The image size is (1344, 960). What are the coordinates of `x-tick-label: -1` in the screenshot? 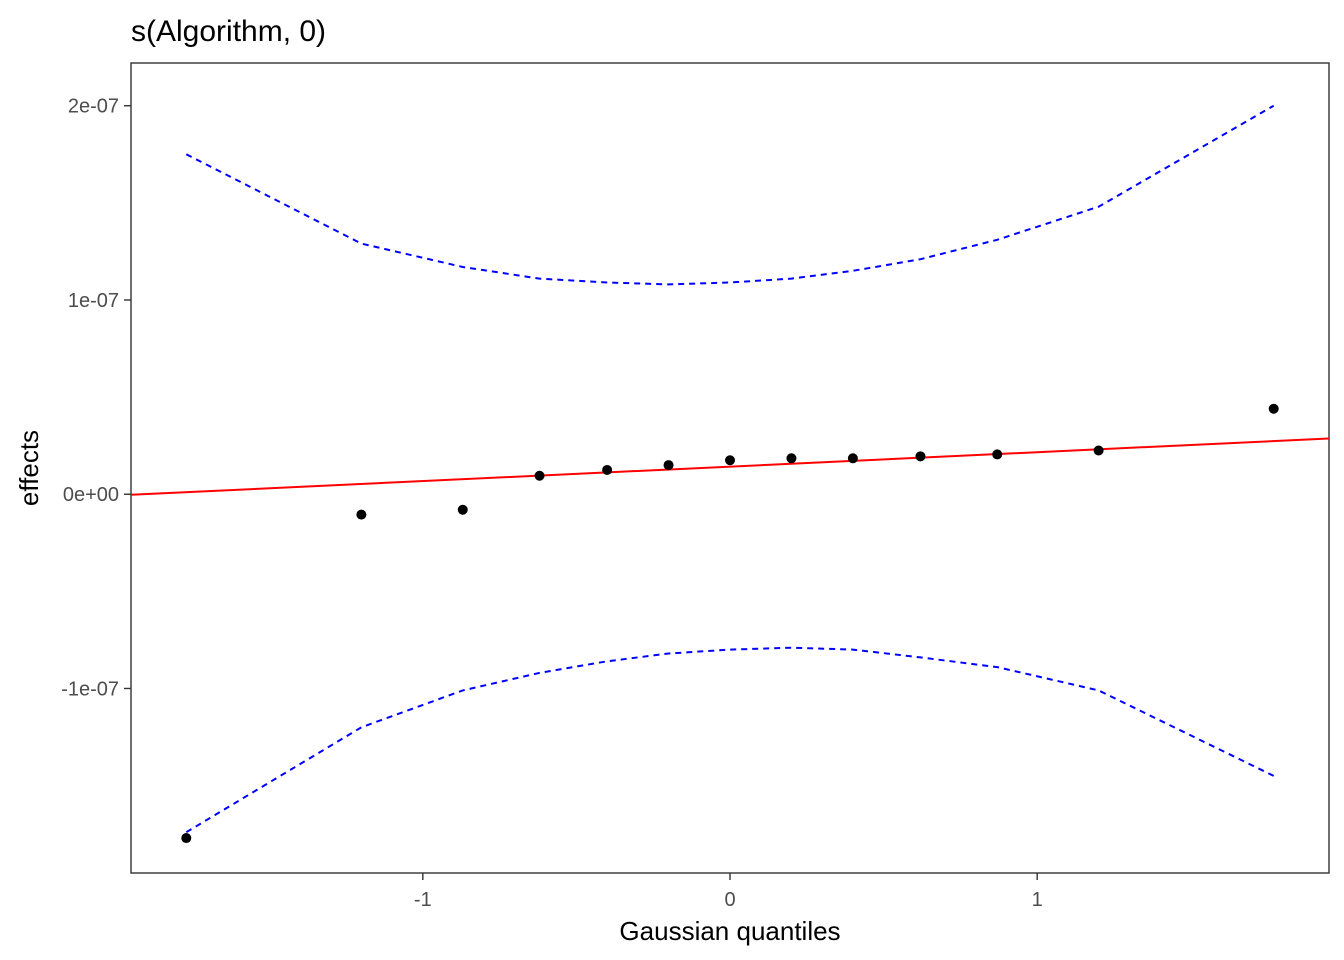 It's located at (423, 900).